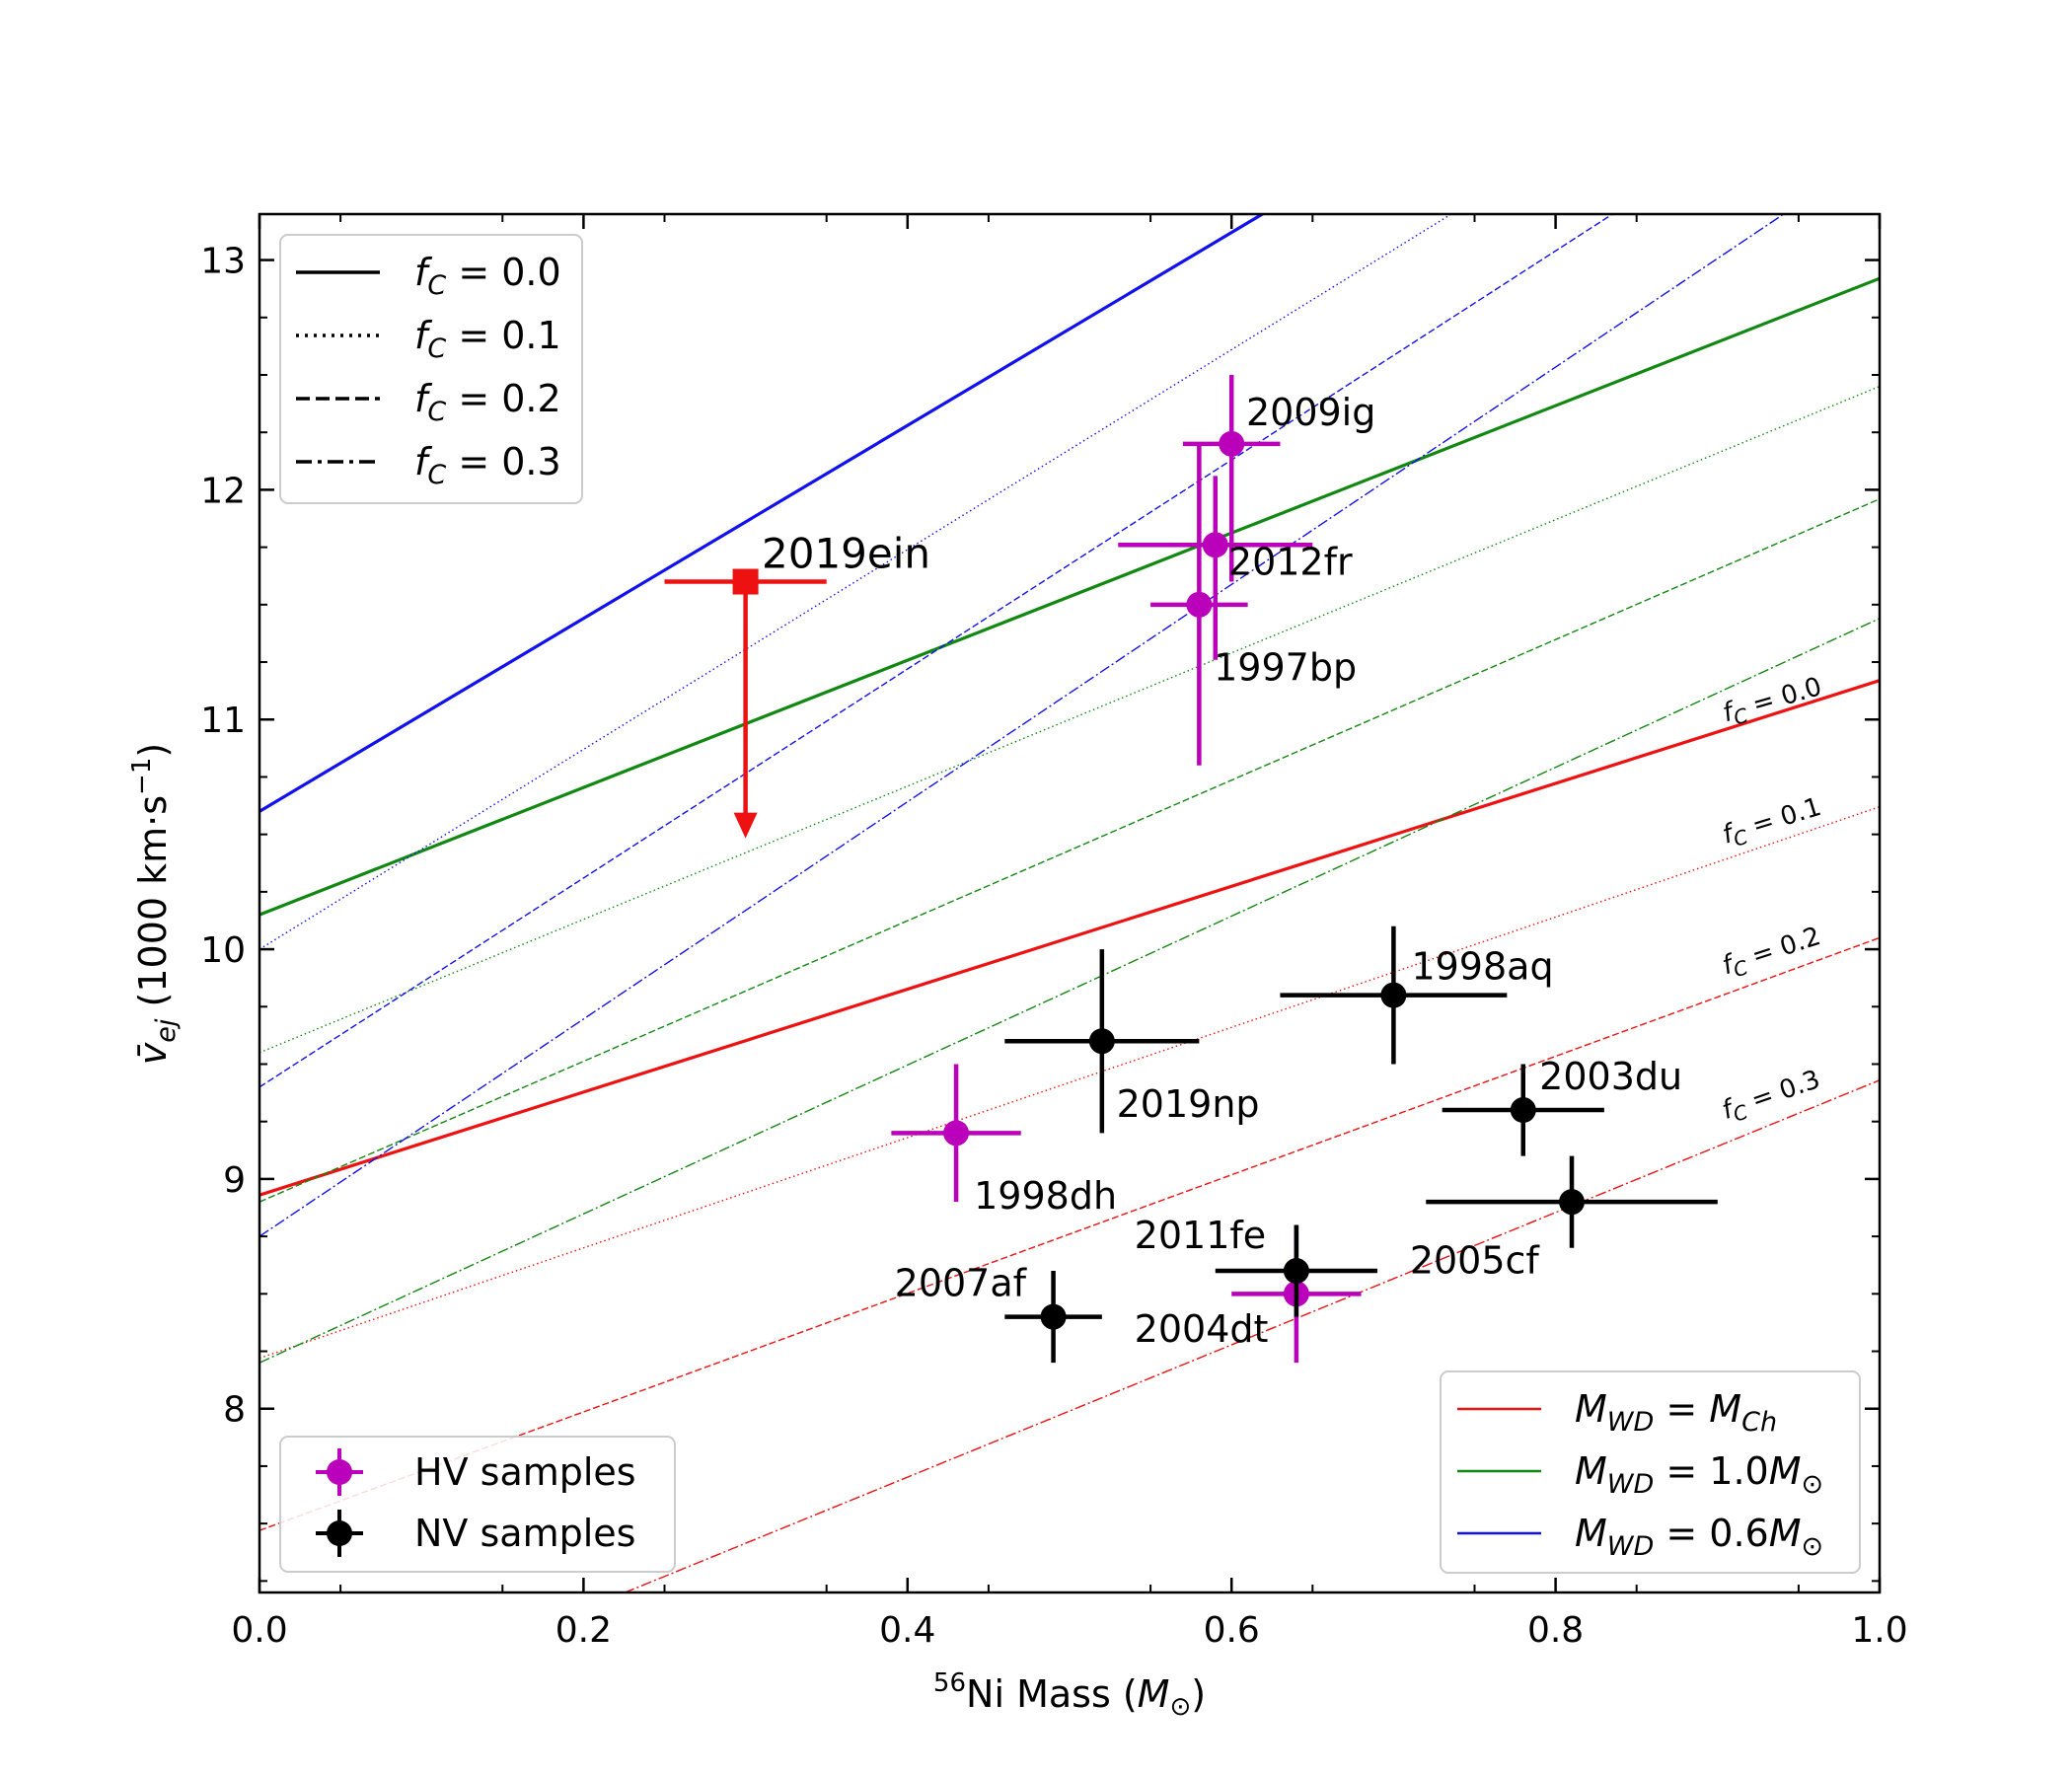 Image resolution: width=2072 pixels, height=1776 pixels. I want to click on legend-fc-eq: = 0.0, so click(503, 272).